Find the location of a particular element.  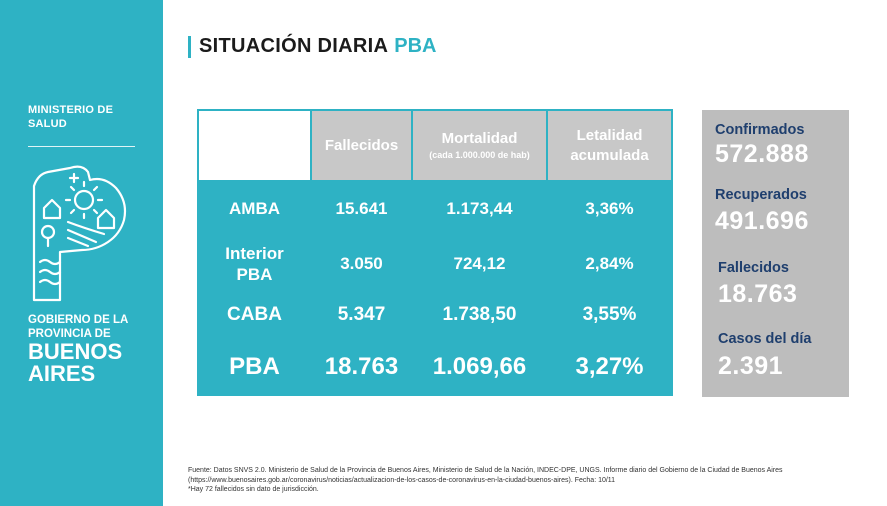

table-cell-letalidad: 2,84% is located at coordinates (609, 263).